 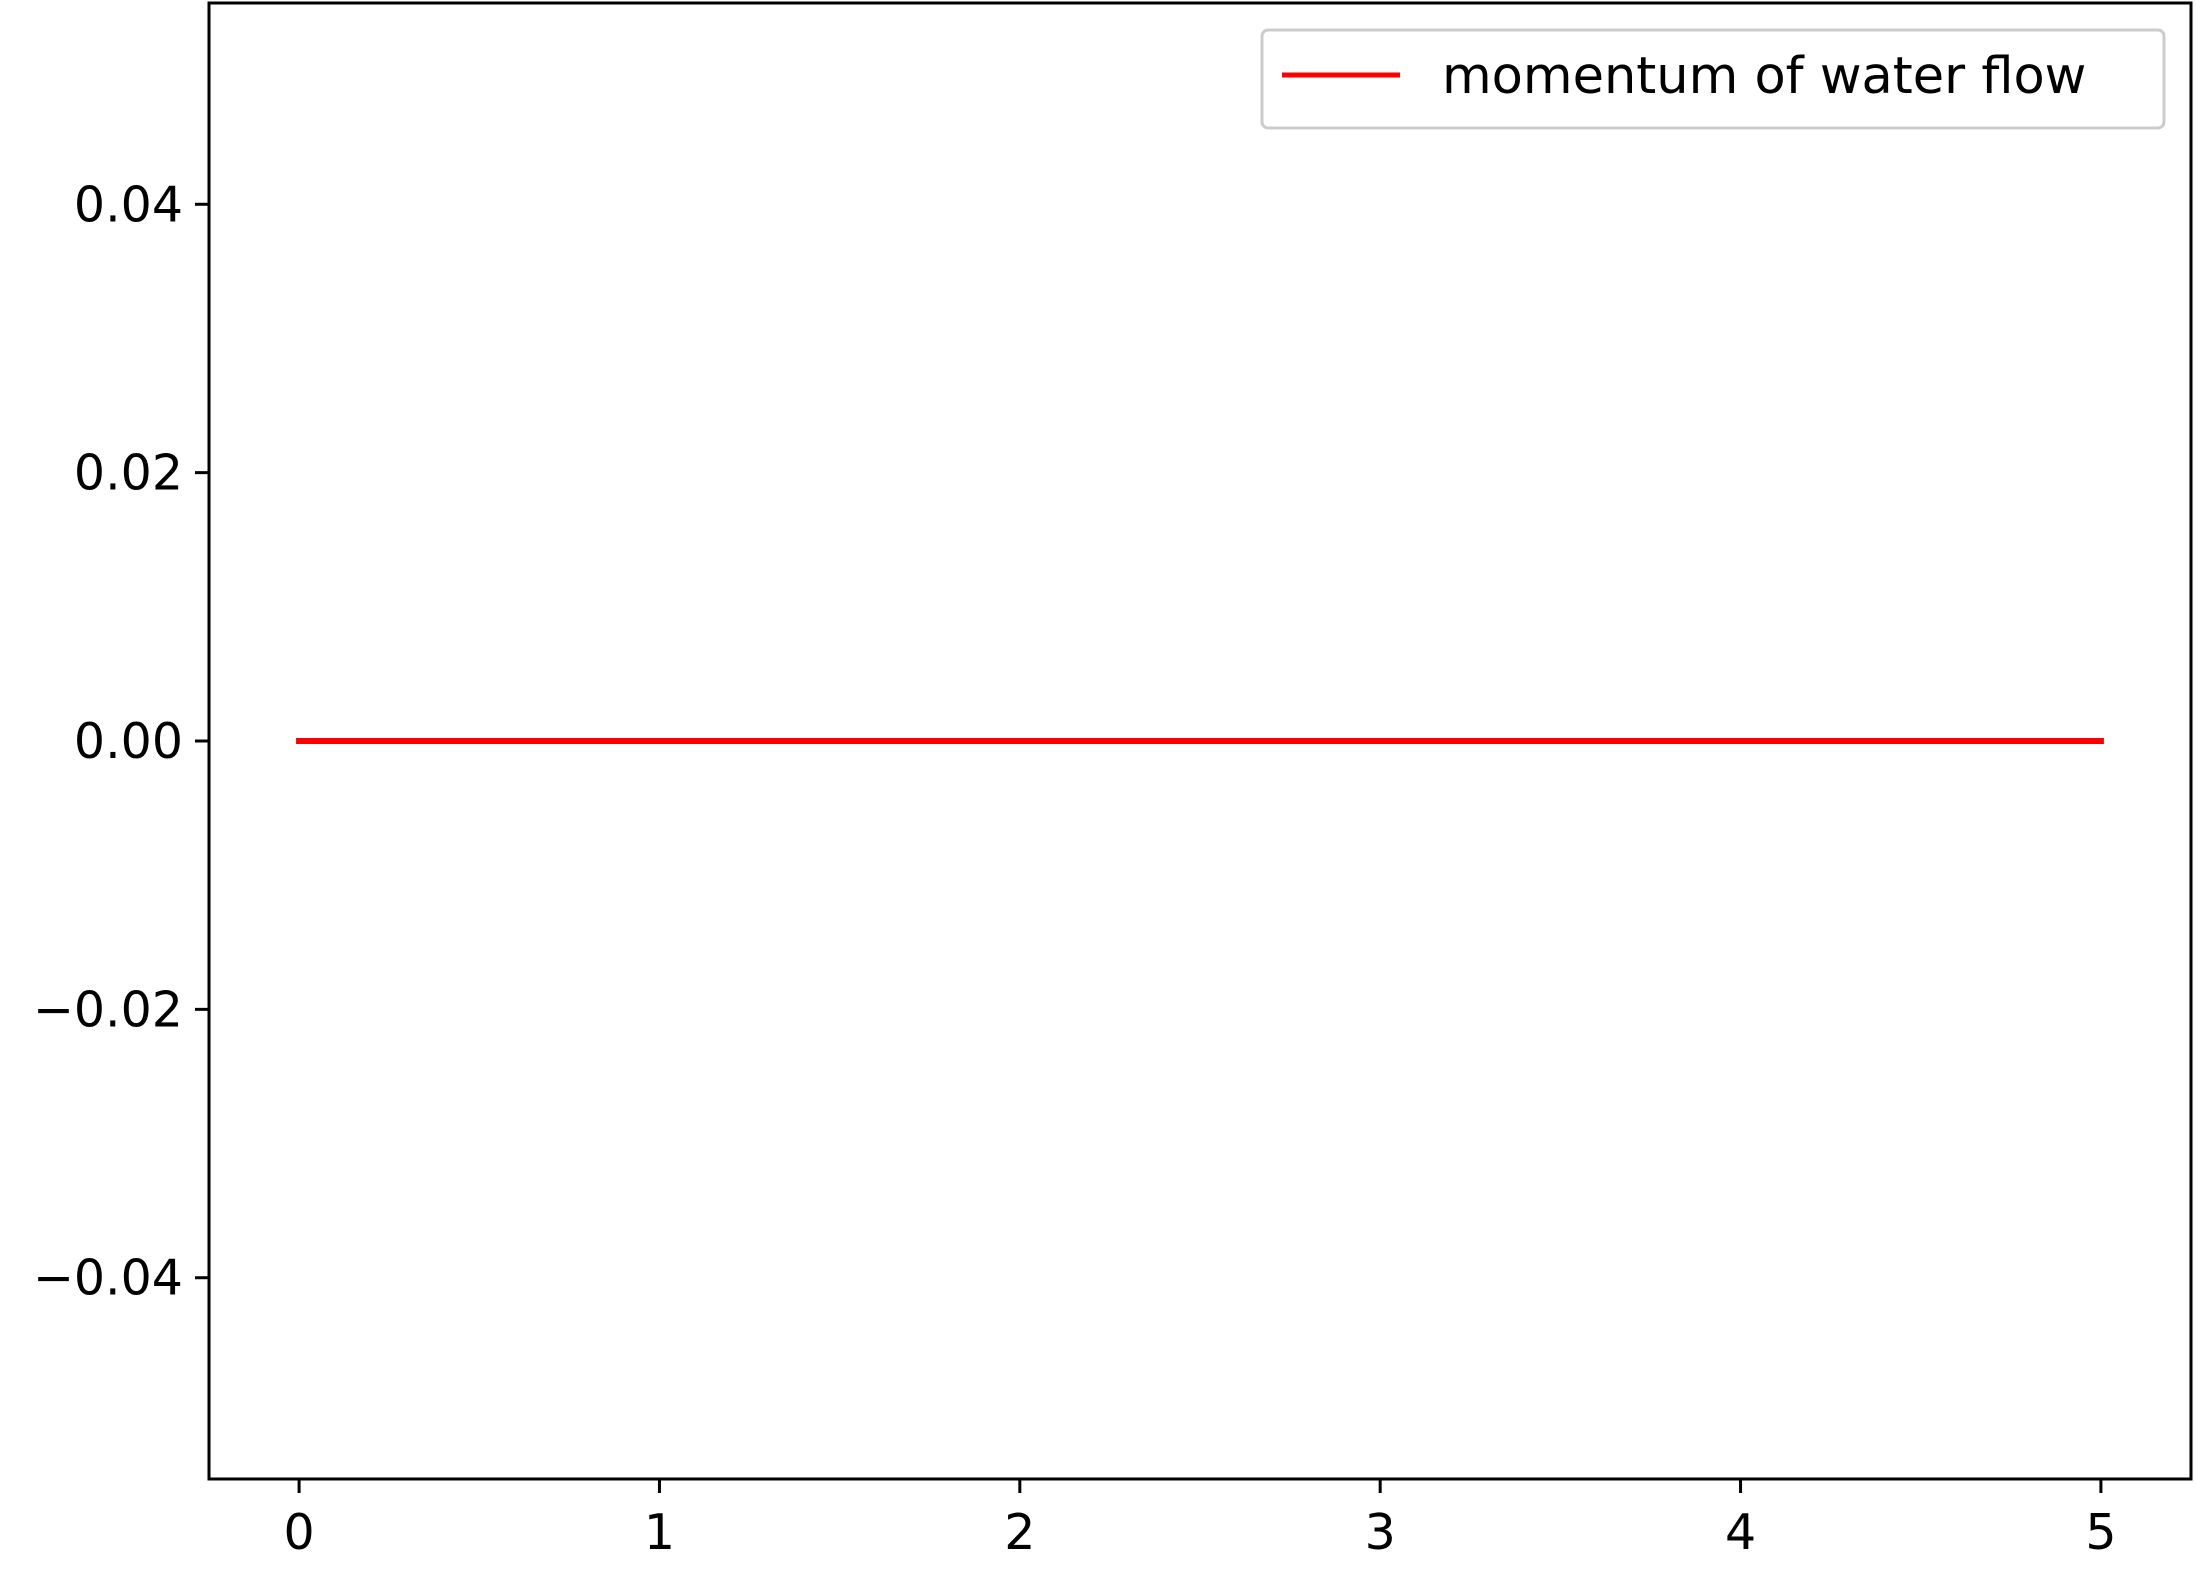 What do you see at coordinates (298, 1532) in the screenshot?
I see `x-tick-label: 0` at bounding box center [298, 1532].